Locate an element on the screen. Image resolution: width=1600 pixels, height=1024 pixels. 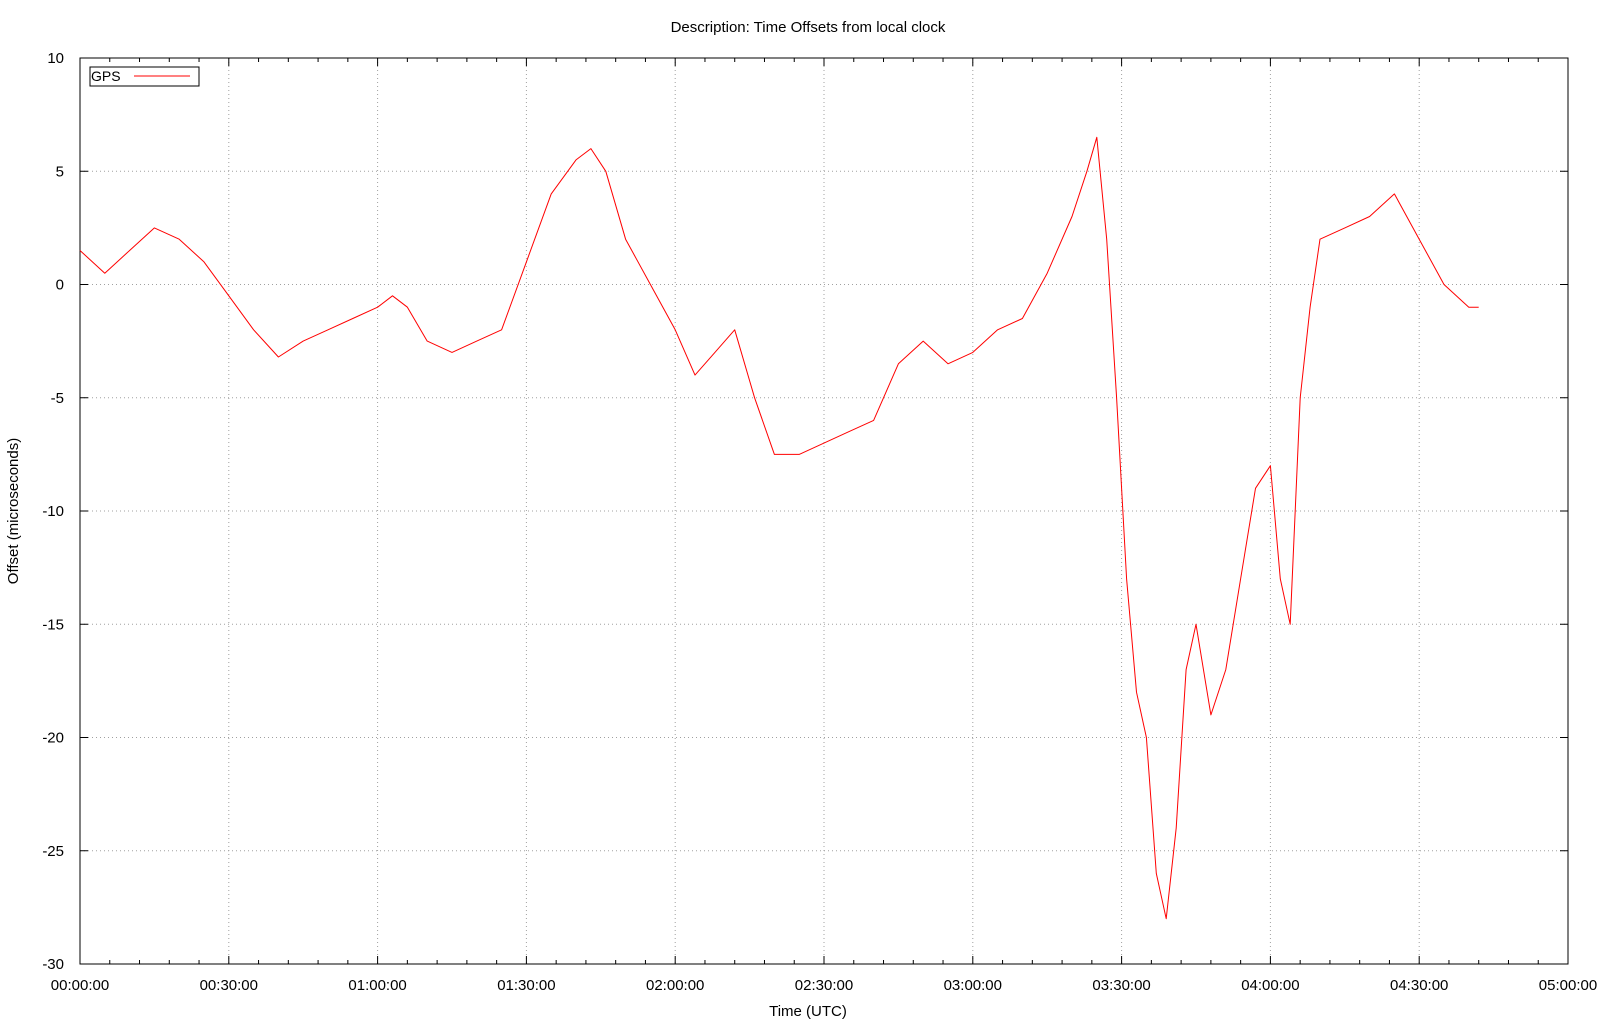
y-tick-label: -25 is located at coordinates (53, 851).